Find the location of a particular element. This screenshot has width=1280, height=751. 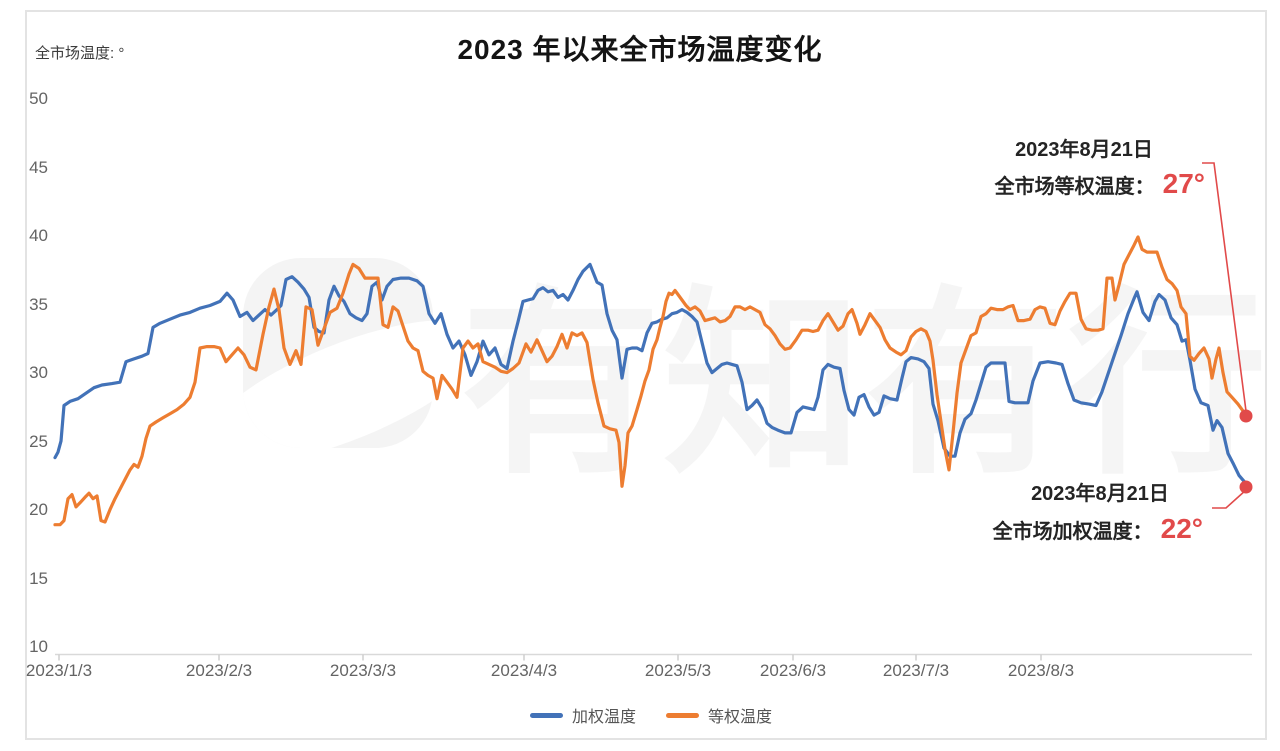

legend-item-weighted: 加权温度 is located at coordinates (582, 715).